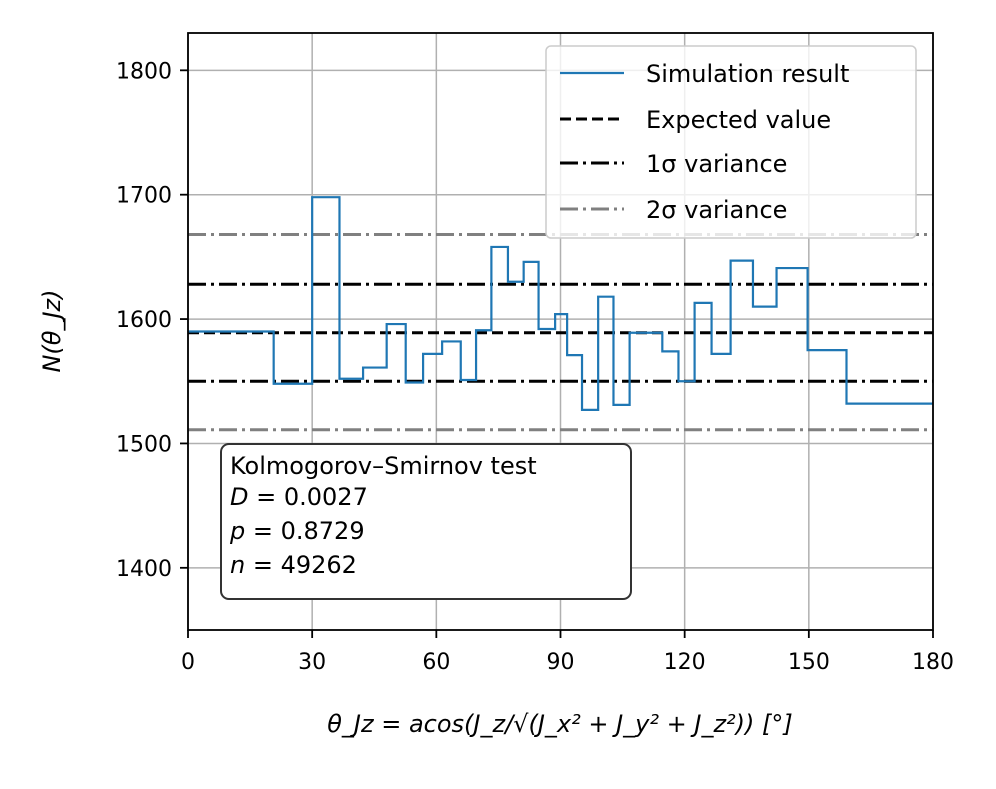 The image size is (996, 789). What do you see at coordinates (188, 662) in the screenshot?
I see `x-tick-label: 0` at bounding box center [188, 662].